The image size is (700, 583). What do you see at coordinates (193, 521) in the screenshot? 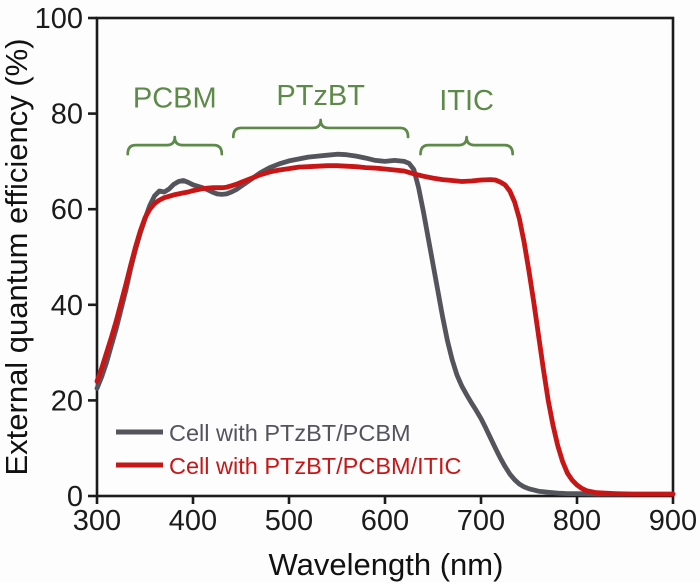
I see `x-tick-label: 400` at bounding box center [193, 521].